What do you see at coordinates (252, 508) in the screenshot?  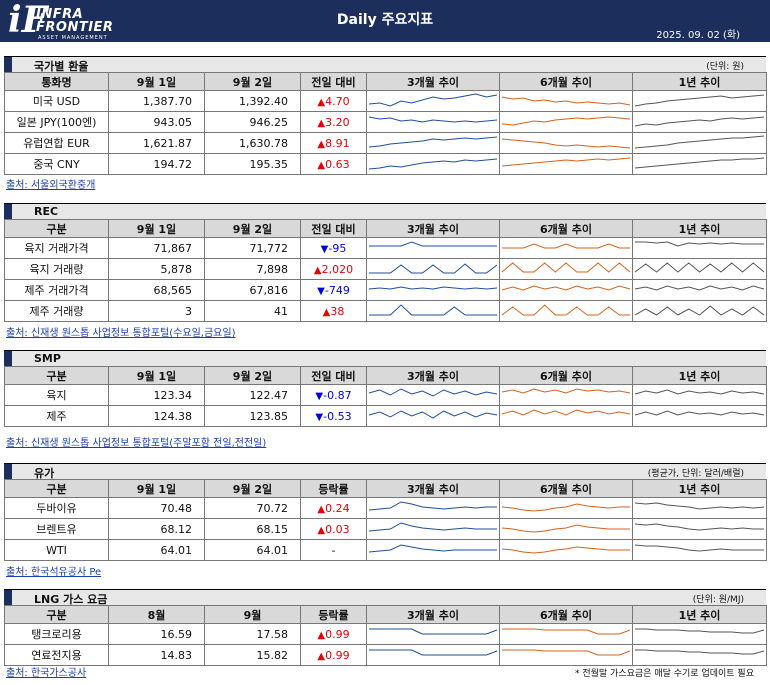 I see `value-current: 70.72` at bounding box center [252, 508].